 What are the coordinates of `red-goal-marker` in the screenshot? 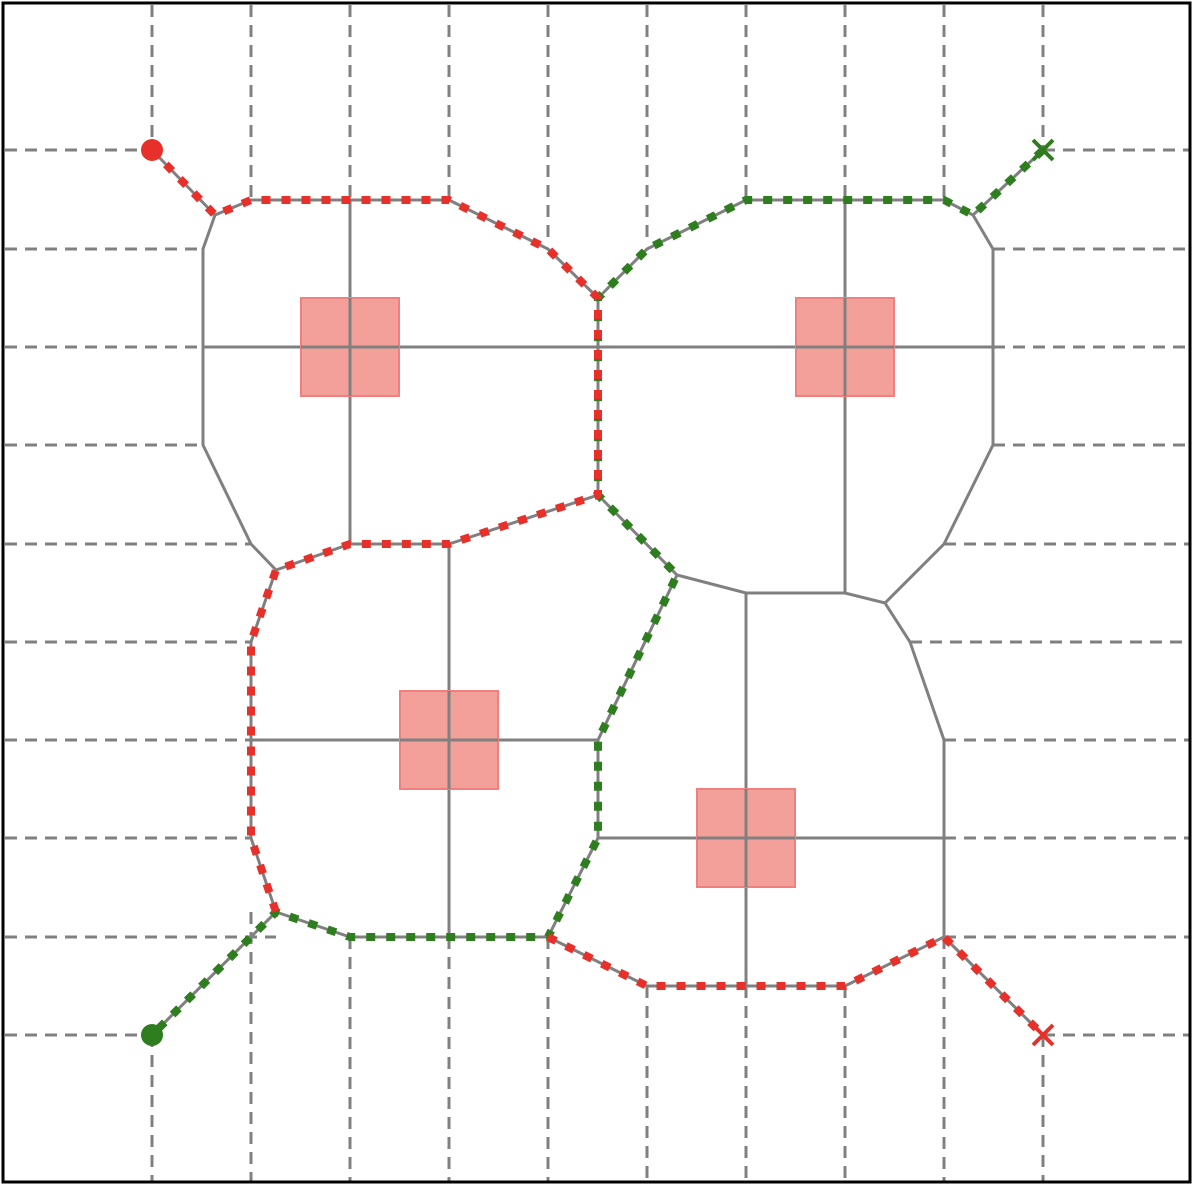 It's located at (1043, 1035).